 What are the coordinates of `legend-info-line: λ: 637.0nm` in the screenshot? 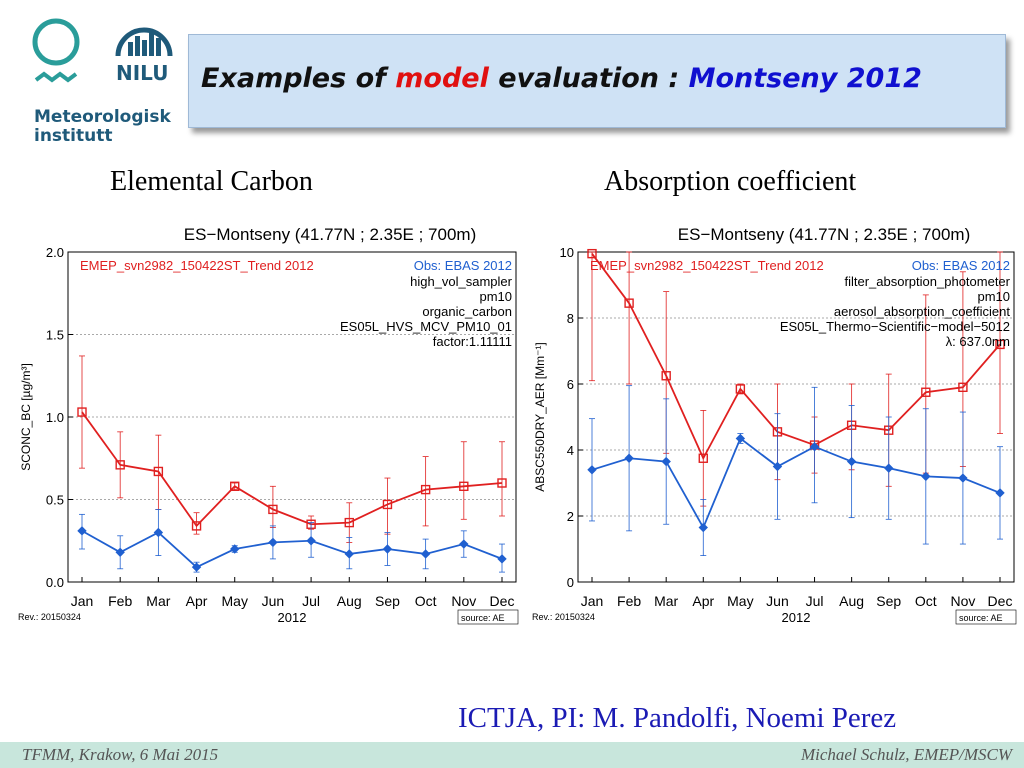 It's located at (978, 341).